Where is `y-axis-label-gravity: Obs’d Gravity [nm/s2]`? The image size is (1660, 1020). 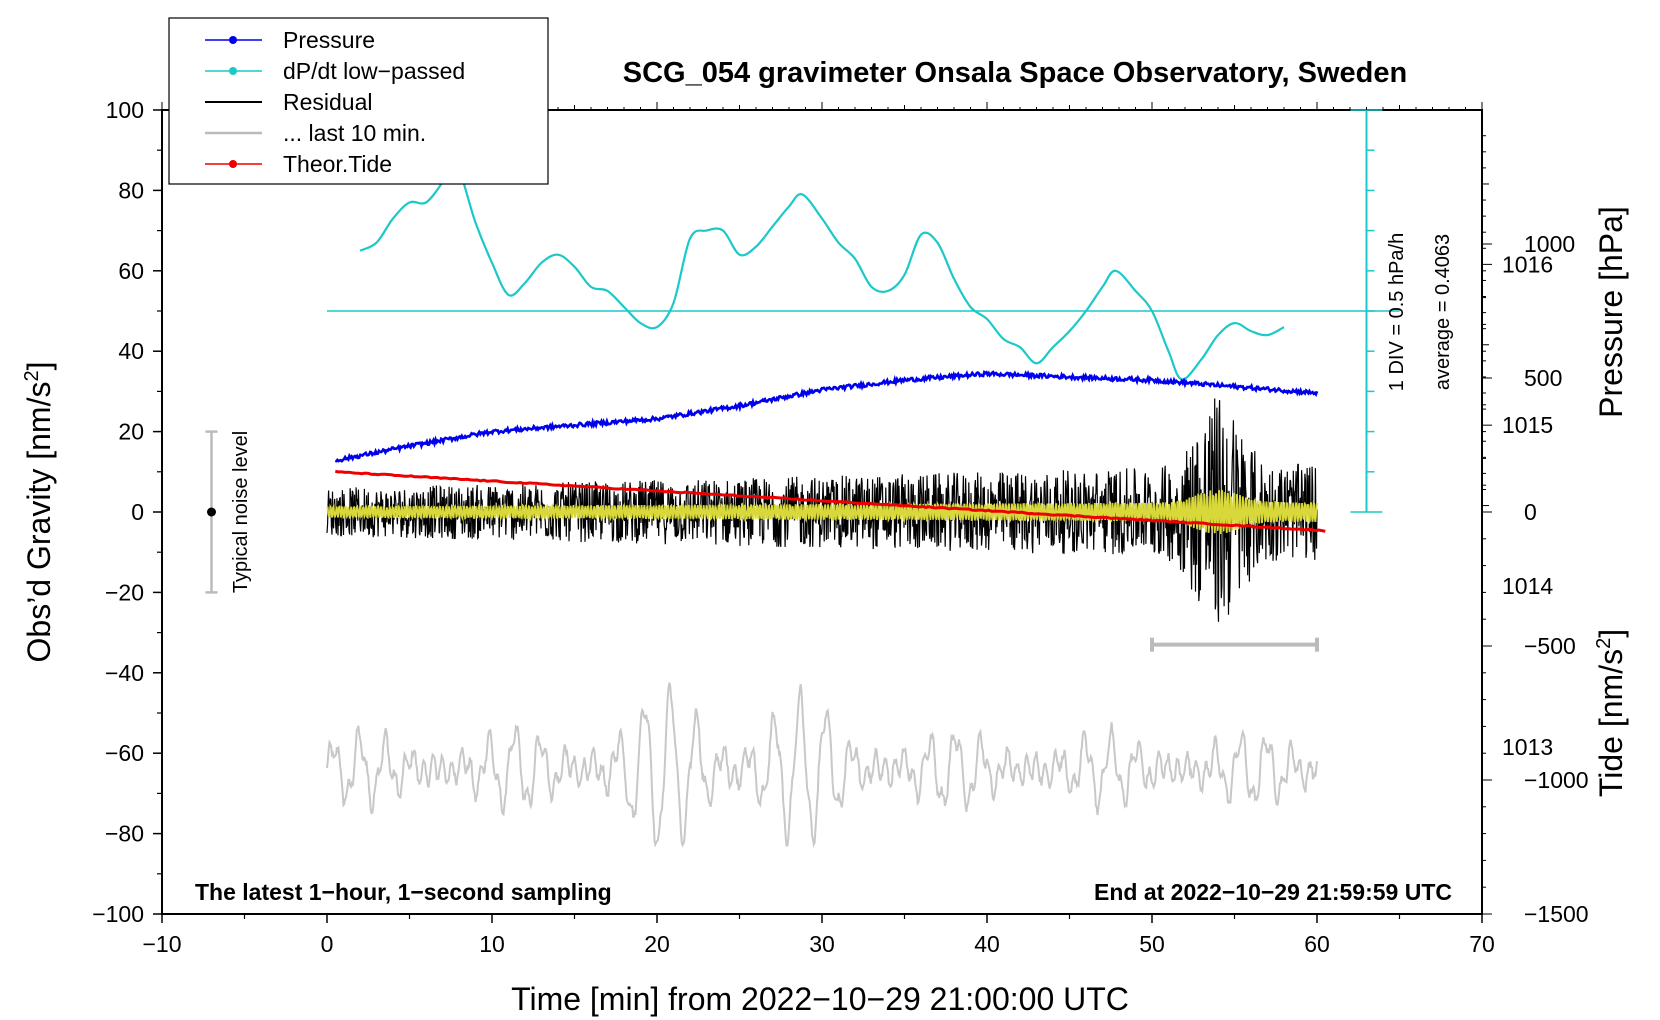 y-axis-label-gravity: Obs’d Gravity [nm/s2] is located at coordinates (39, 512).